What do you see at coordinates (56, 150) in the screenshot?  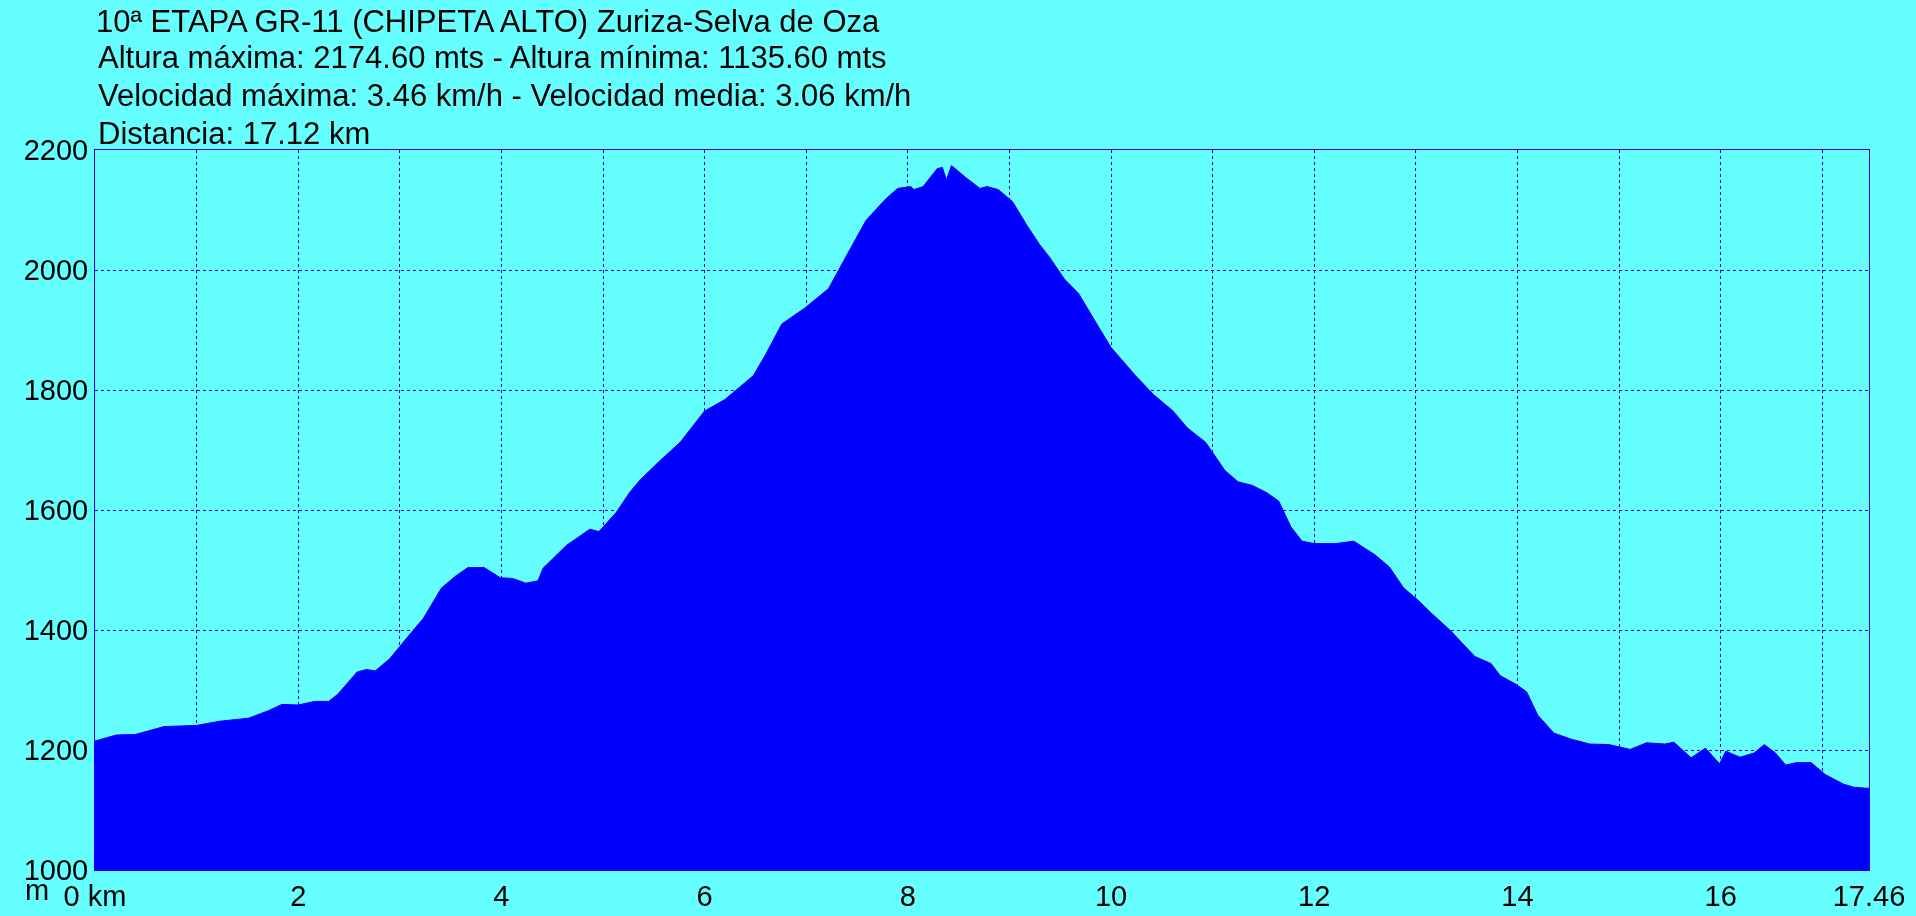 I see `y-tick-label: 2200` at bounding box center [56, 150].